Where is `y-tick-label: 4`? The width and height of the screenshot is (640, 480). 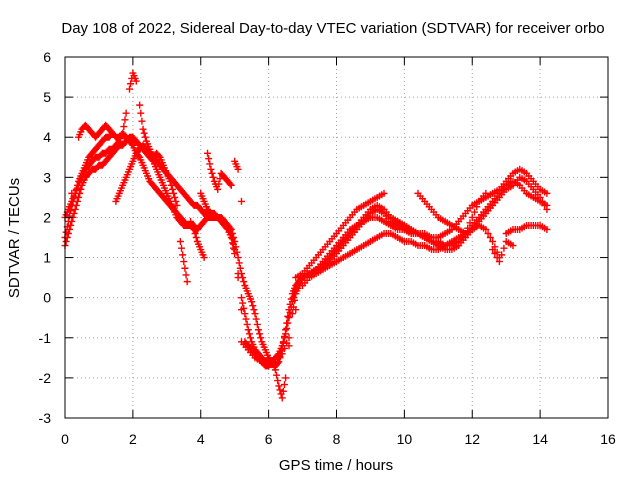 y-tick-label: 4 is located at coordinates (47, 137).